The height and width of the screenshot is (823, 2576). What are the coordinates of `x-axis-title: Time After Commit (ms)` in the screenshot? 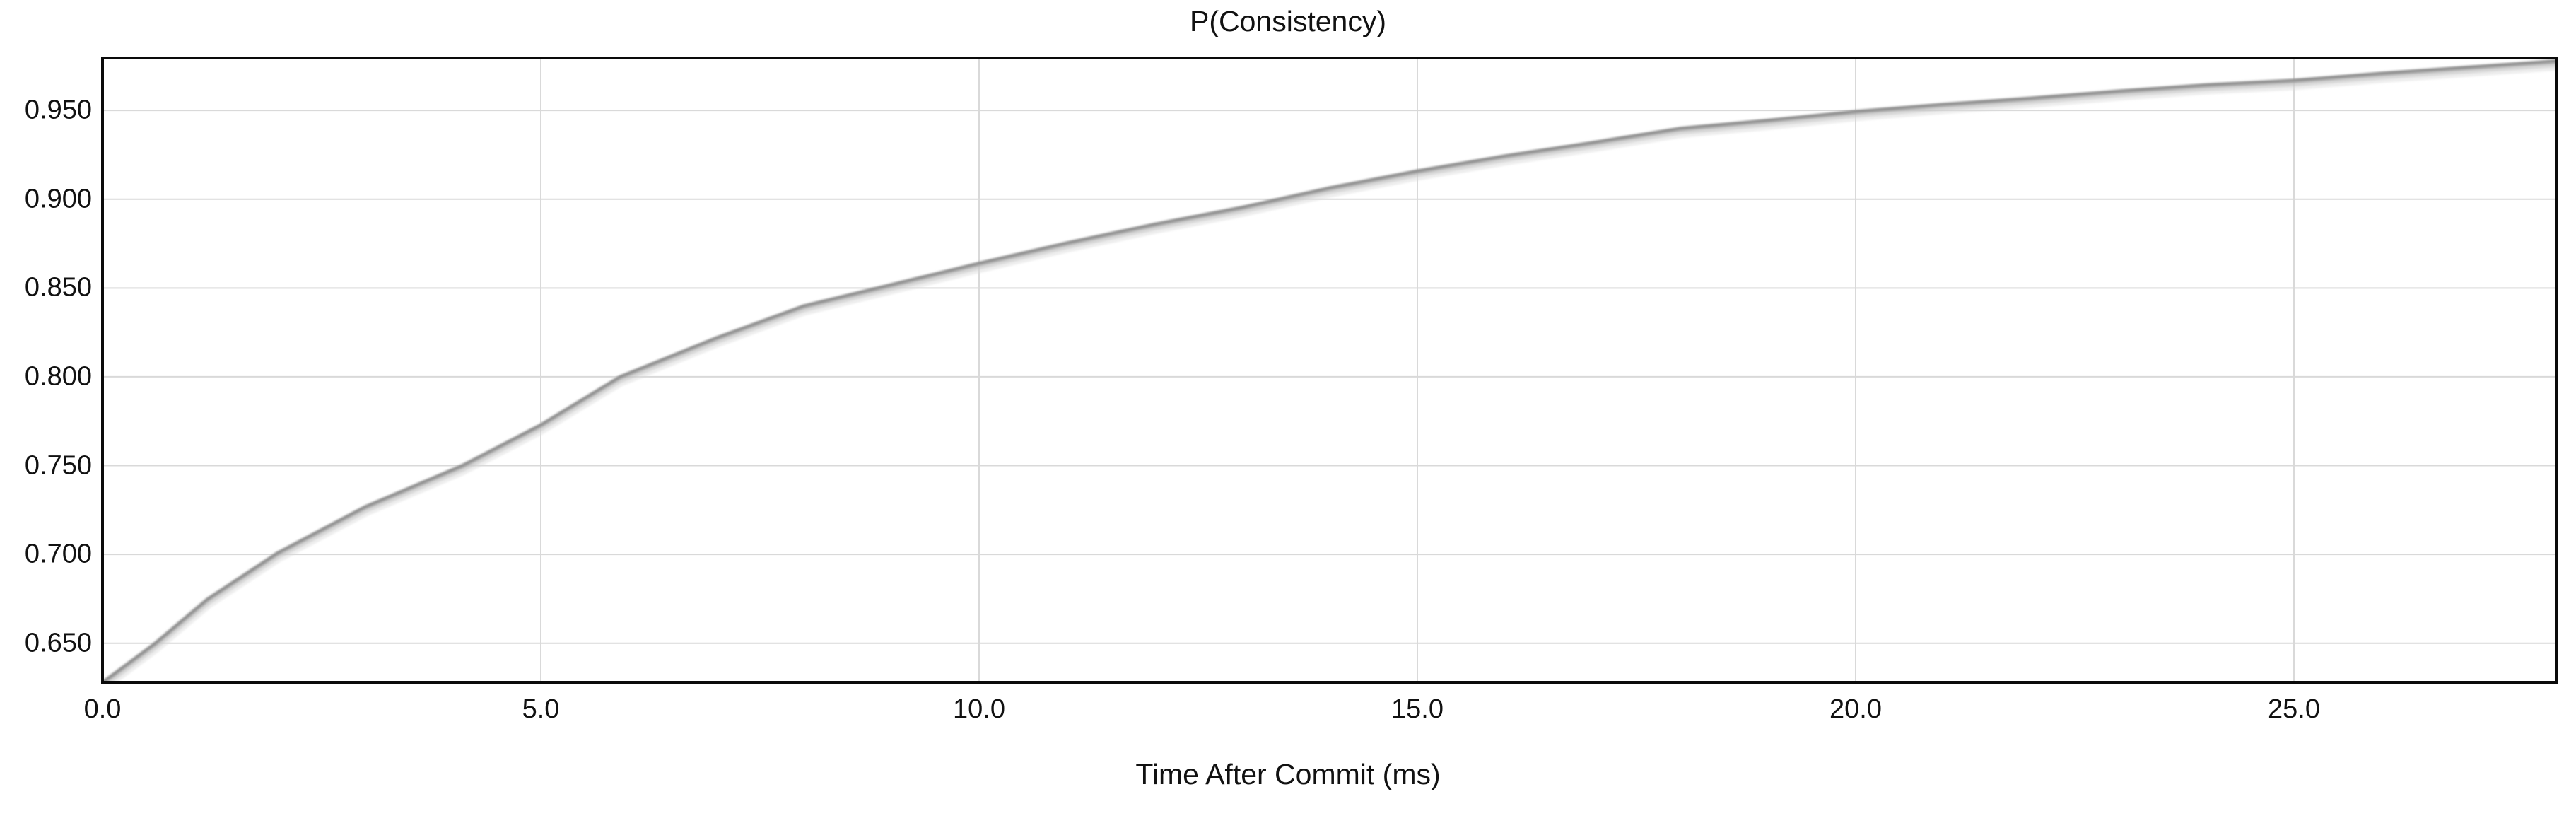 It's located at (1288, 774).